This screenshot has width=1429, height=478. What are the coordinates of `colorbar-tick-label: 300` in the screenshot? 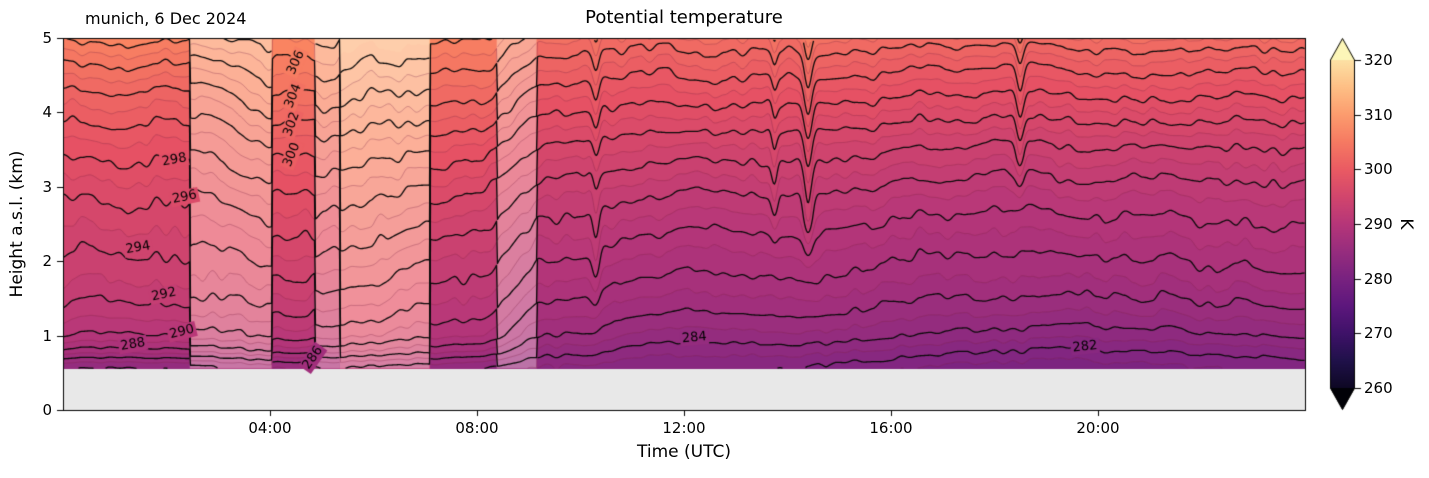 It's located at (1378, 169).